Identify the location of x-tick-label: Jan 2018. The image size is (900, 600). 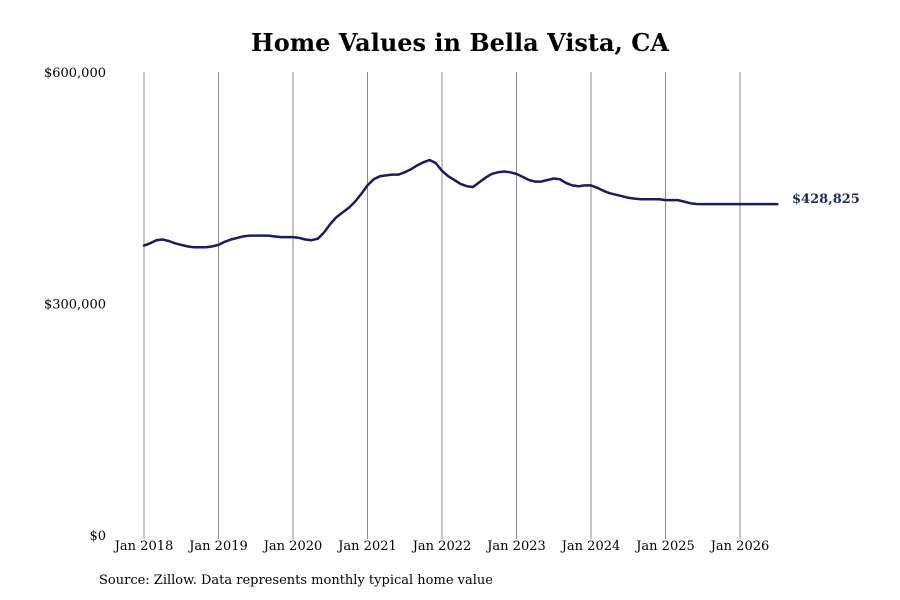
(143, 546).